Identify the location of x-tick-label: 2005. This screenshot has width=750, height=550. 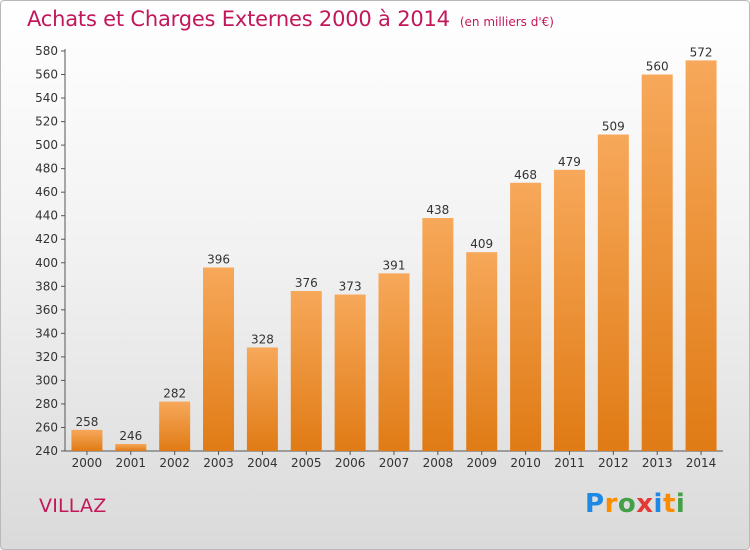
(306, 463).